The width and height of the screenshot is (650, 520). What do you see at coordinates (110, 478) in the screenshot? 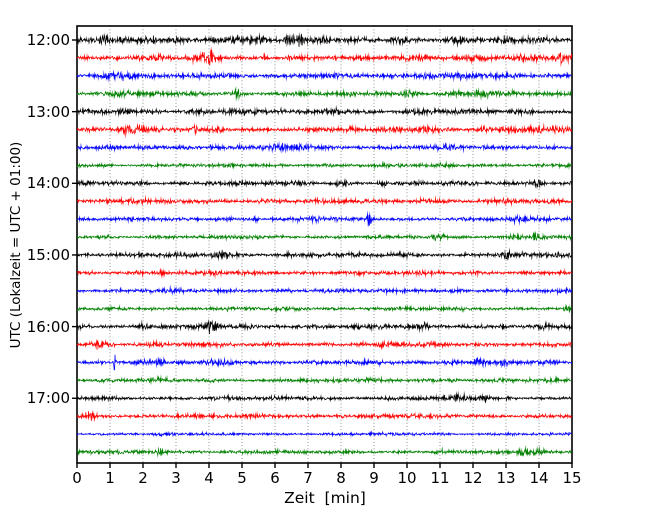
I see `x-tick-label: 1` at bounding box center [110, 478].